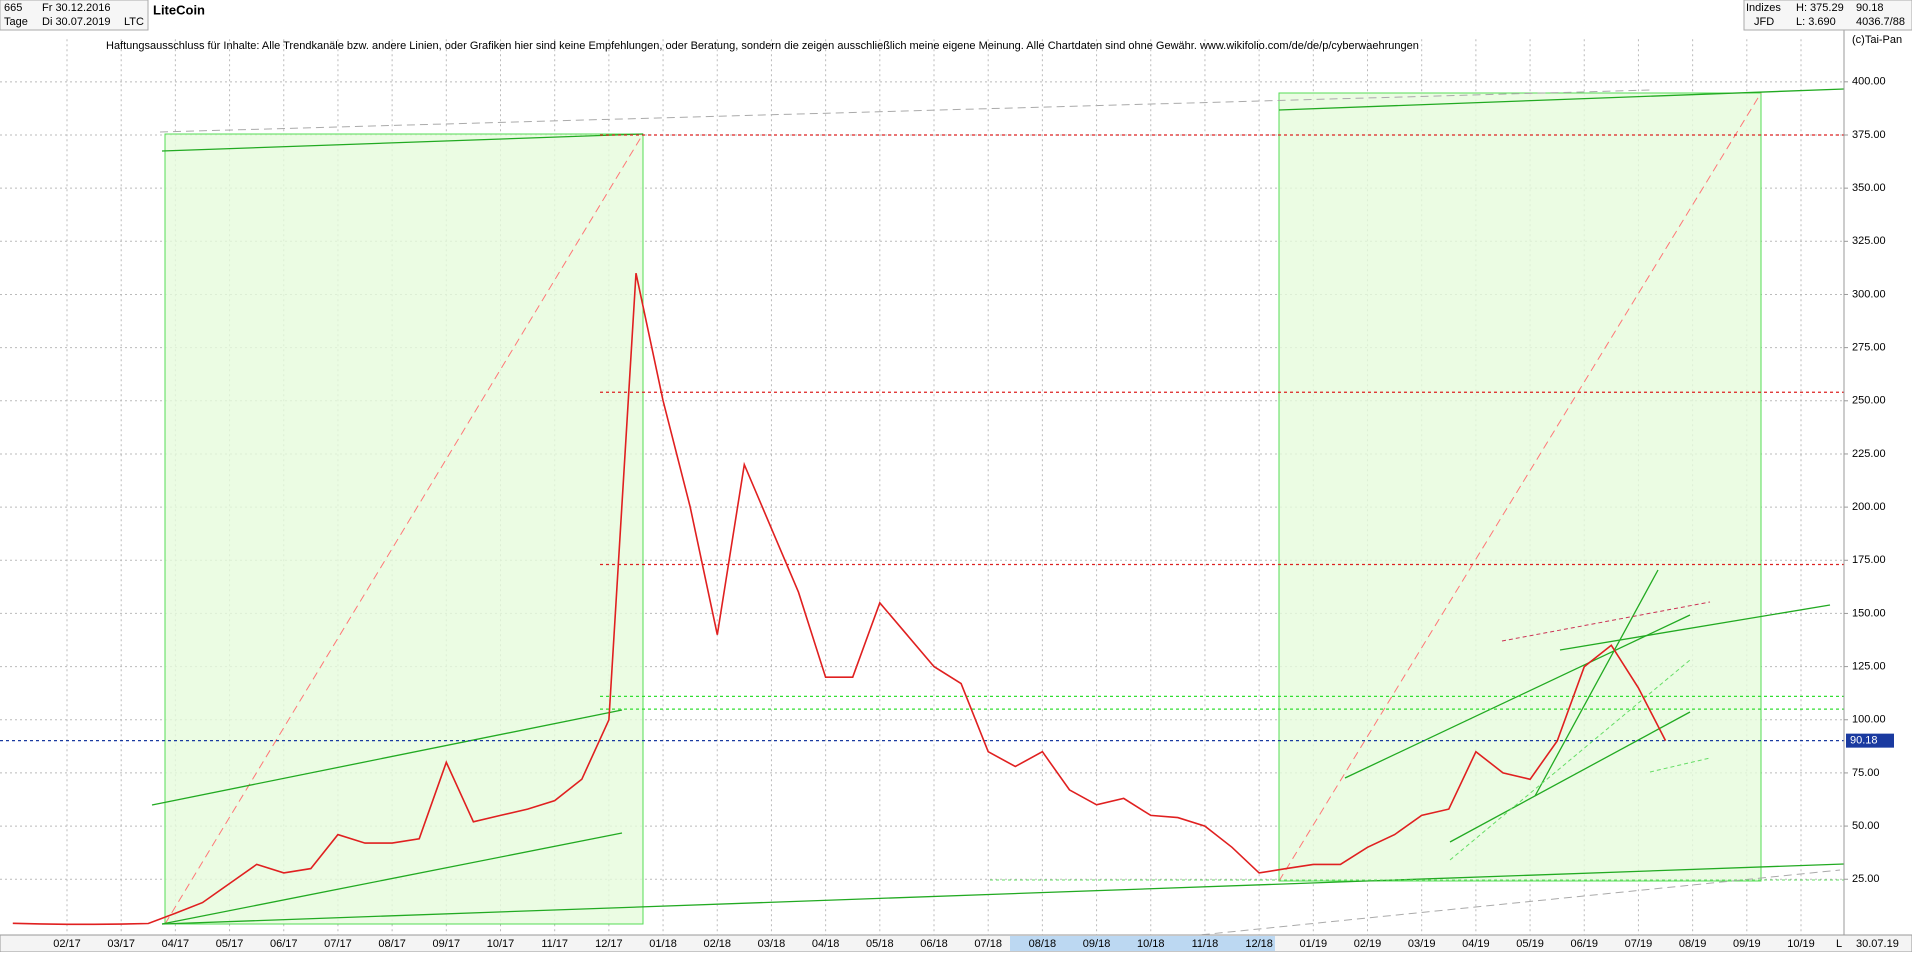  I want to click on symbol: LTC, so click(134, 22).